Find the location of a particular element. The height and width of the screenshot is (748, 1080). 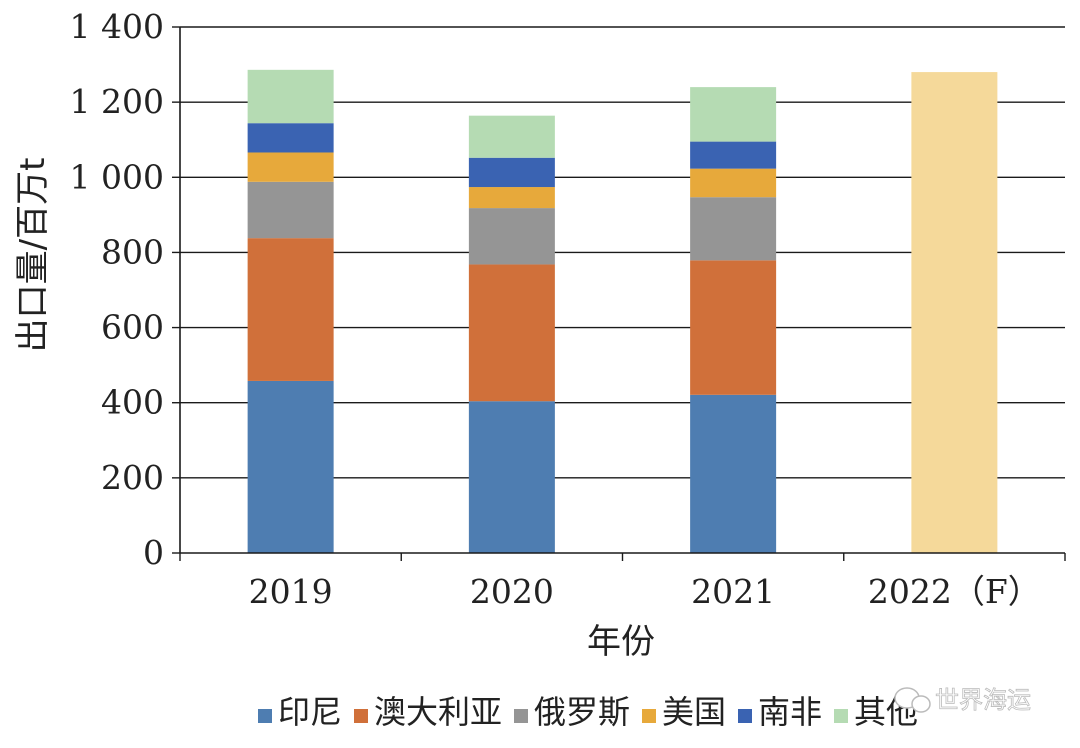

wechat-icon-small is located at coordinates (921, 704).